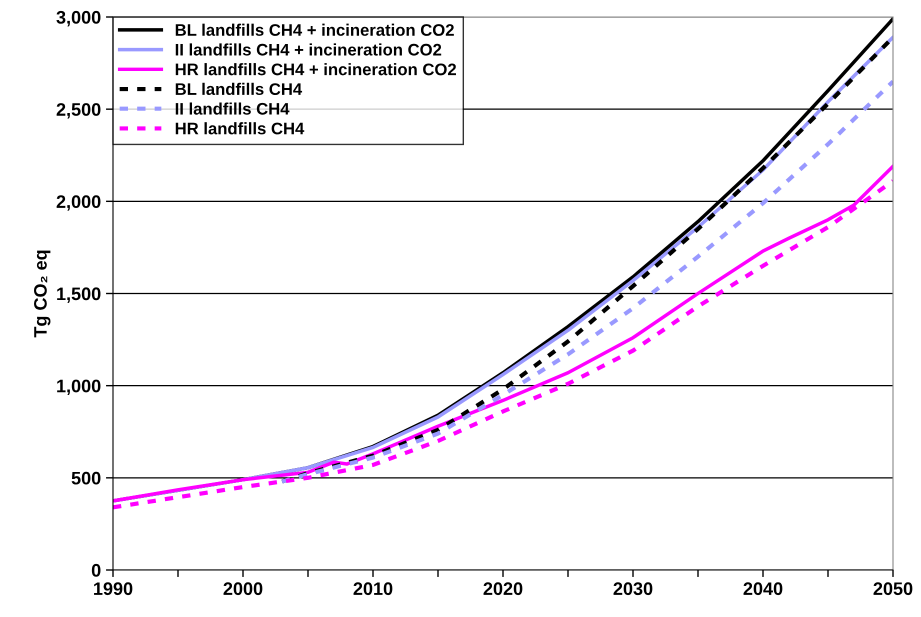  Describe the element at coordinates (243, 589) in the screenshot. I see `x-tick-label: 2000` at that location.